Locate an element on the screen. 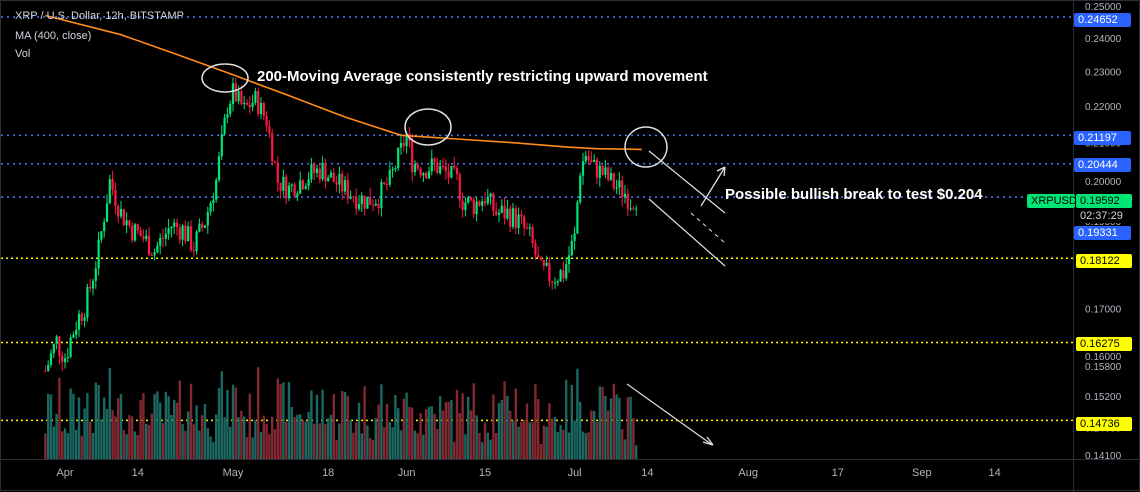 Image resolution: width=1140 pixels, height=492 pixels. price-tick-2: 0.23000 is located at coordinates (1103, 72).